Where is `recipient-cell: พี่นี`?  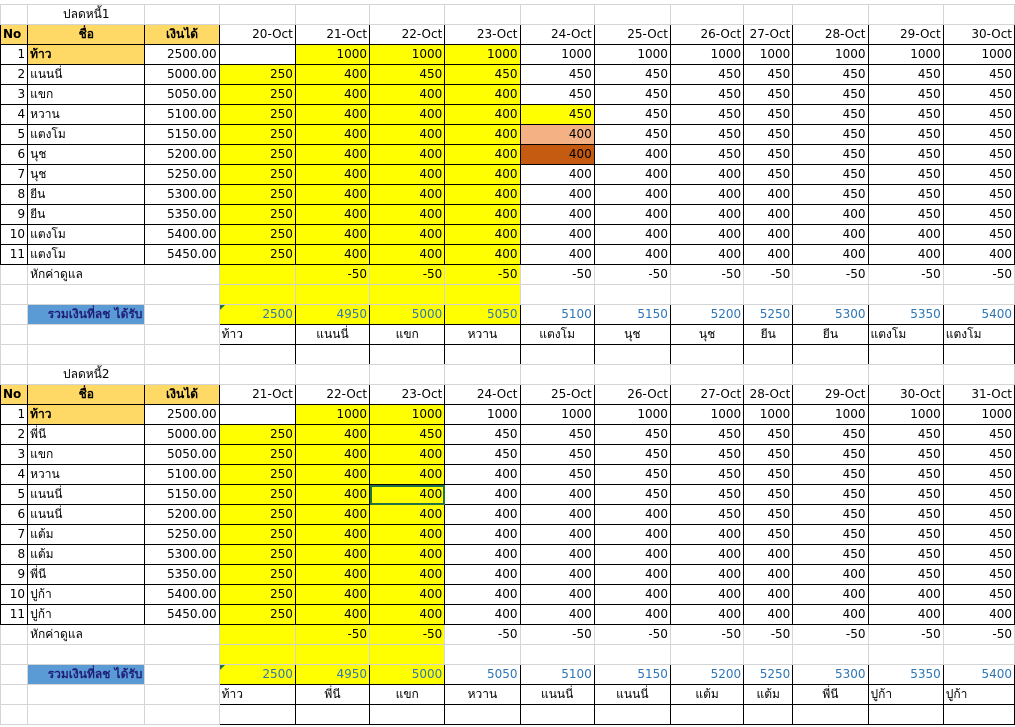
recipient-cell: พี่นี is located at coordinates (332, 694).